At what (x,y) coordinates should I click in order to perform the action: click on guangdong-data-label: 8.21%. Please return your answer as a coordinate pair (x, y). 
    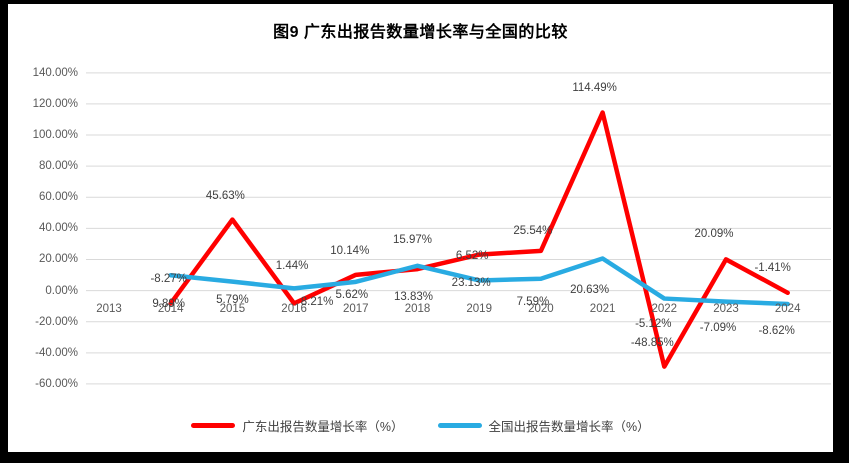
    Looking at the image, I should click on (317, 301).